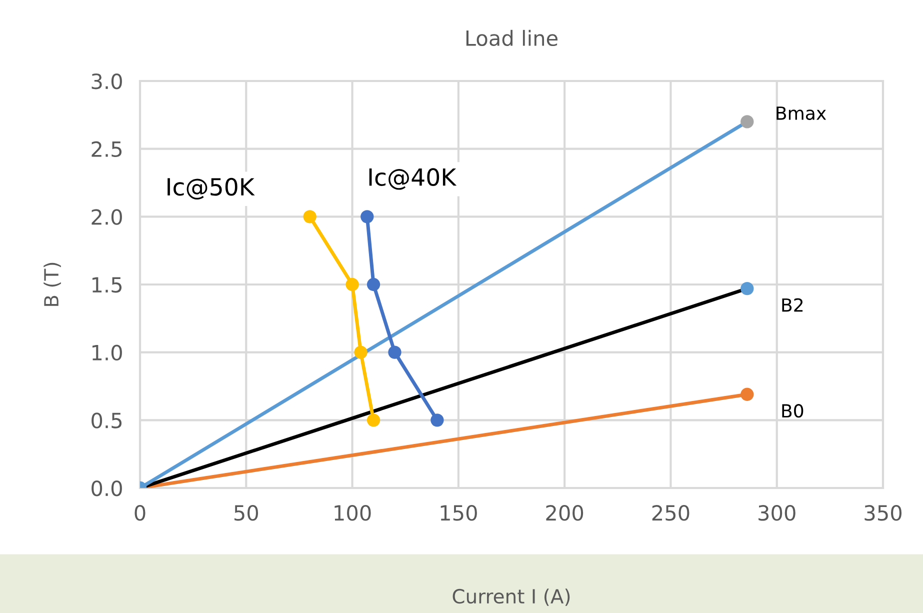  Describe the element at coordinates (458, 513) in the screenshot. I see `x-tick-label: 150` at that location.